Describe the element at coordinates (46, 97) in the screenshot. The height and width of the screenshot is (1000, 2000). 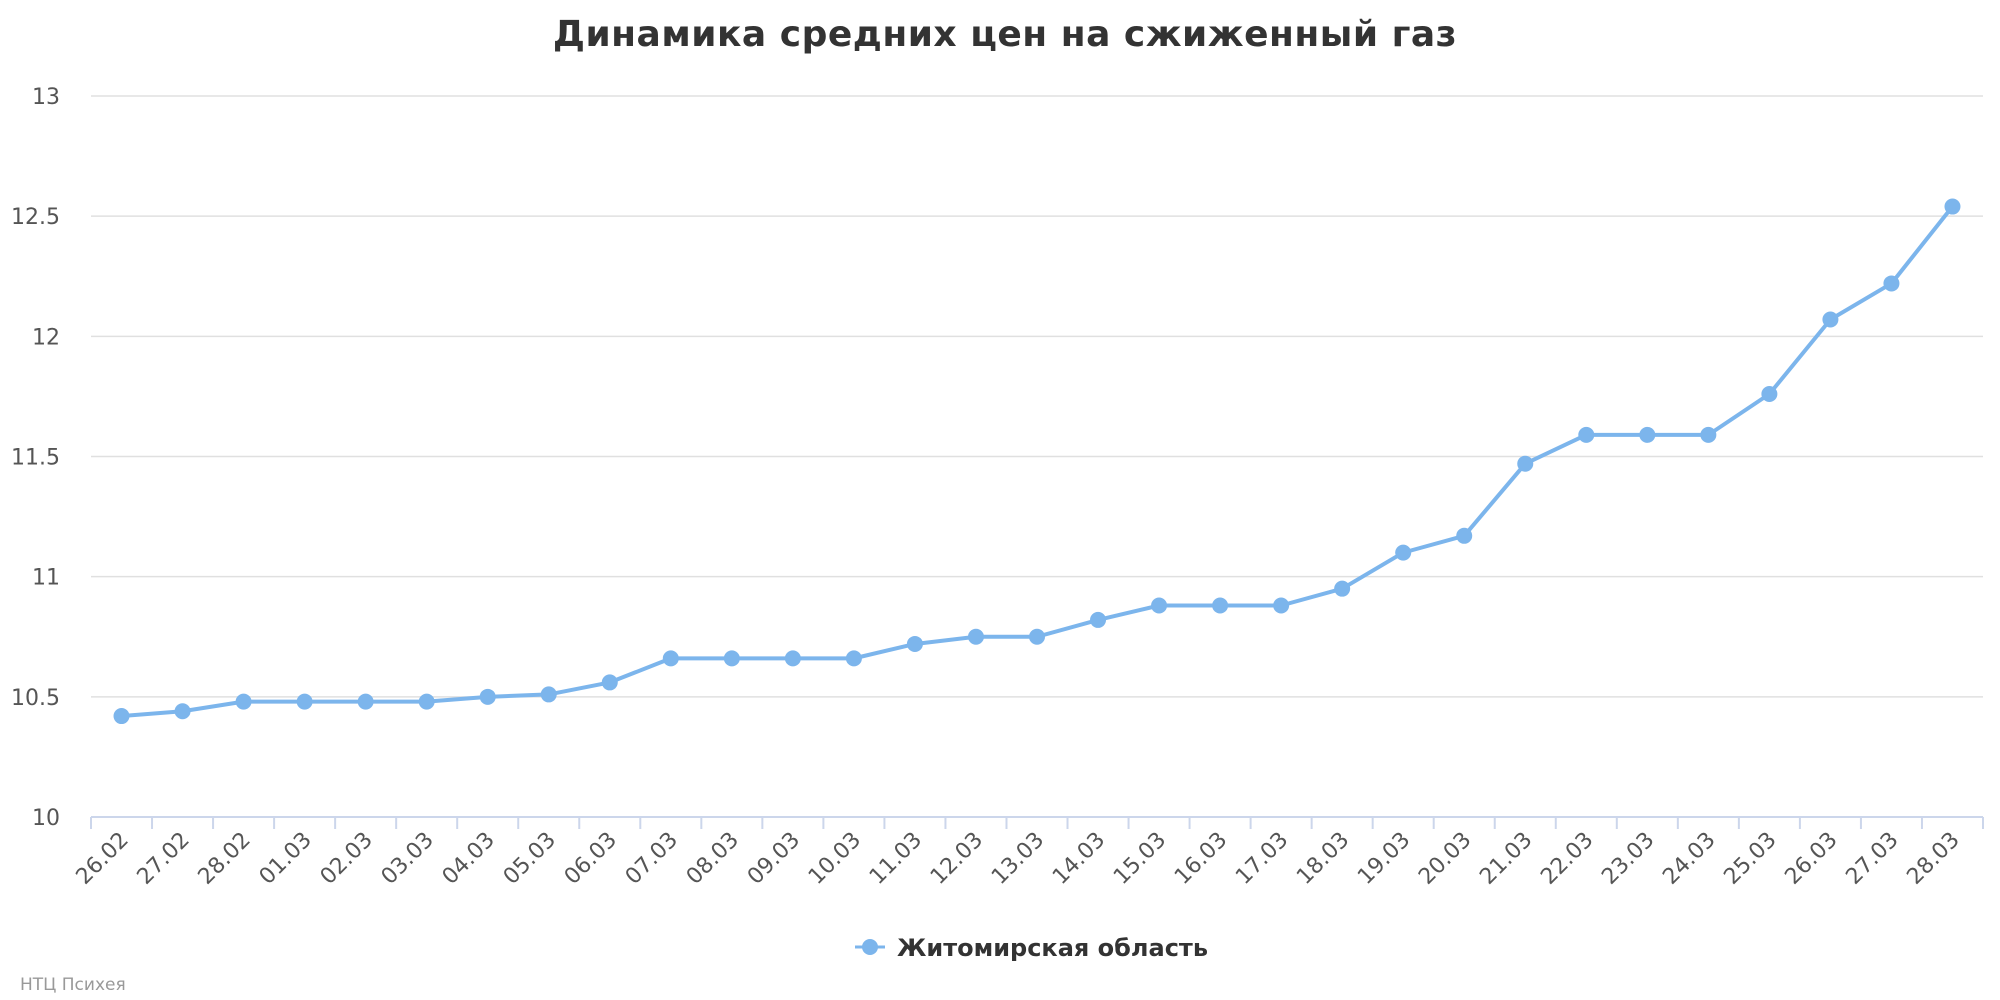
I see `y-tick-label: 13` at that location.